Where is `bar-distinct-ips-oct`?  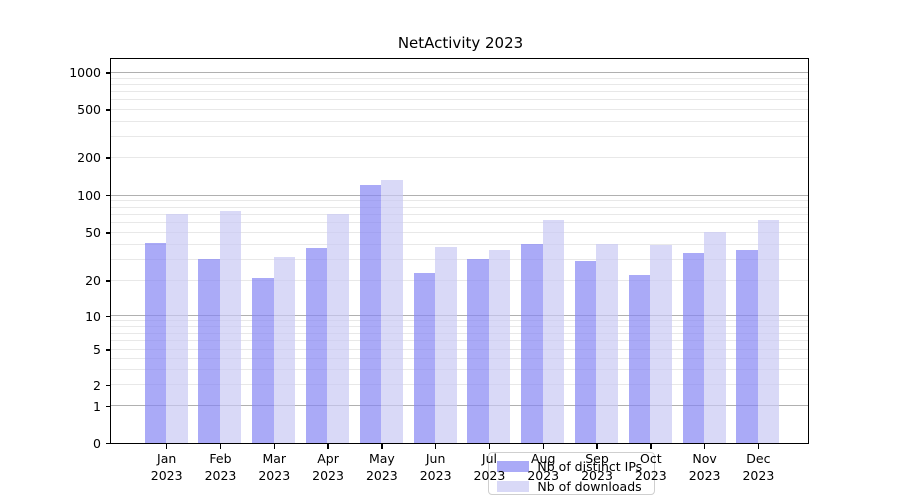
bar-distinct-ips-oct is located at coordinates (639, 359).